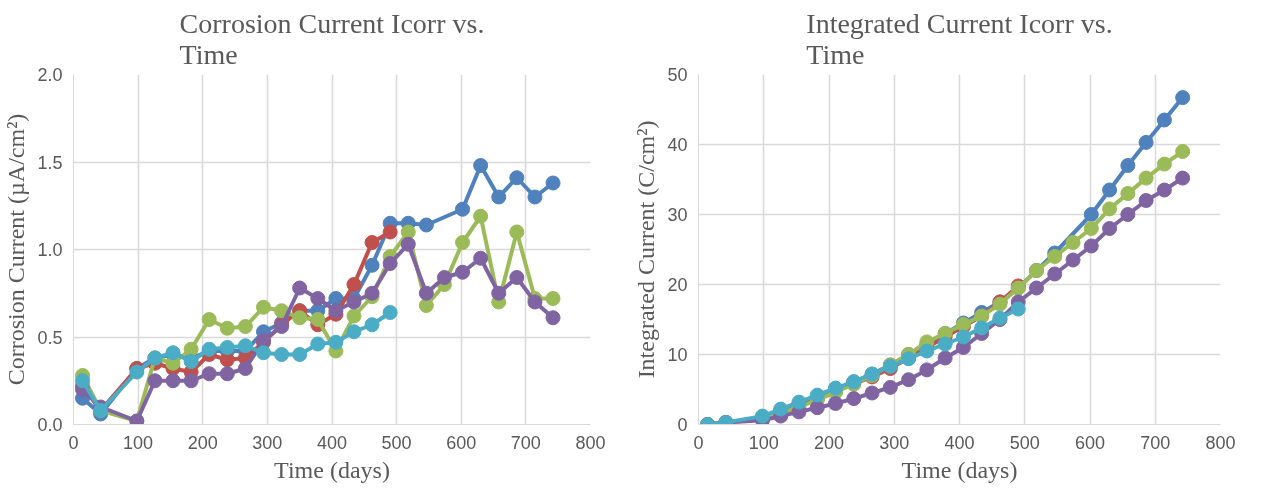 The width and height of the screenshot is (1276, 489). I want to click on y-tick-label: 20, so click(677, 285).